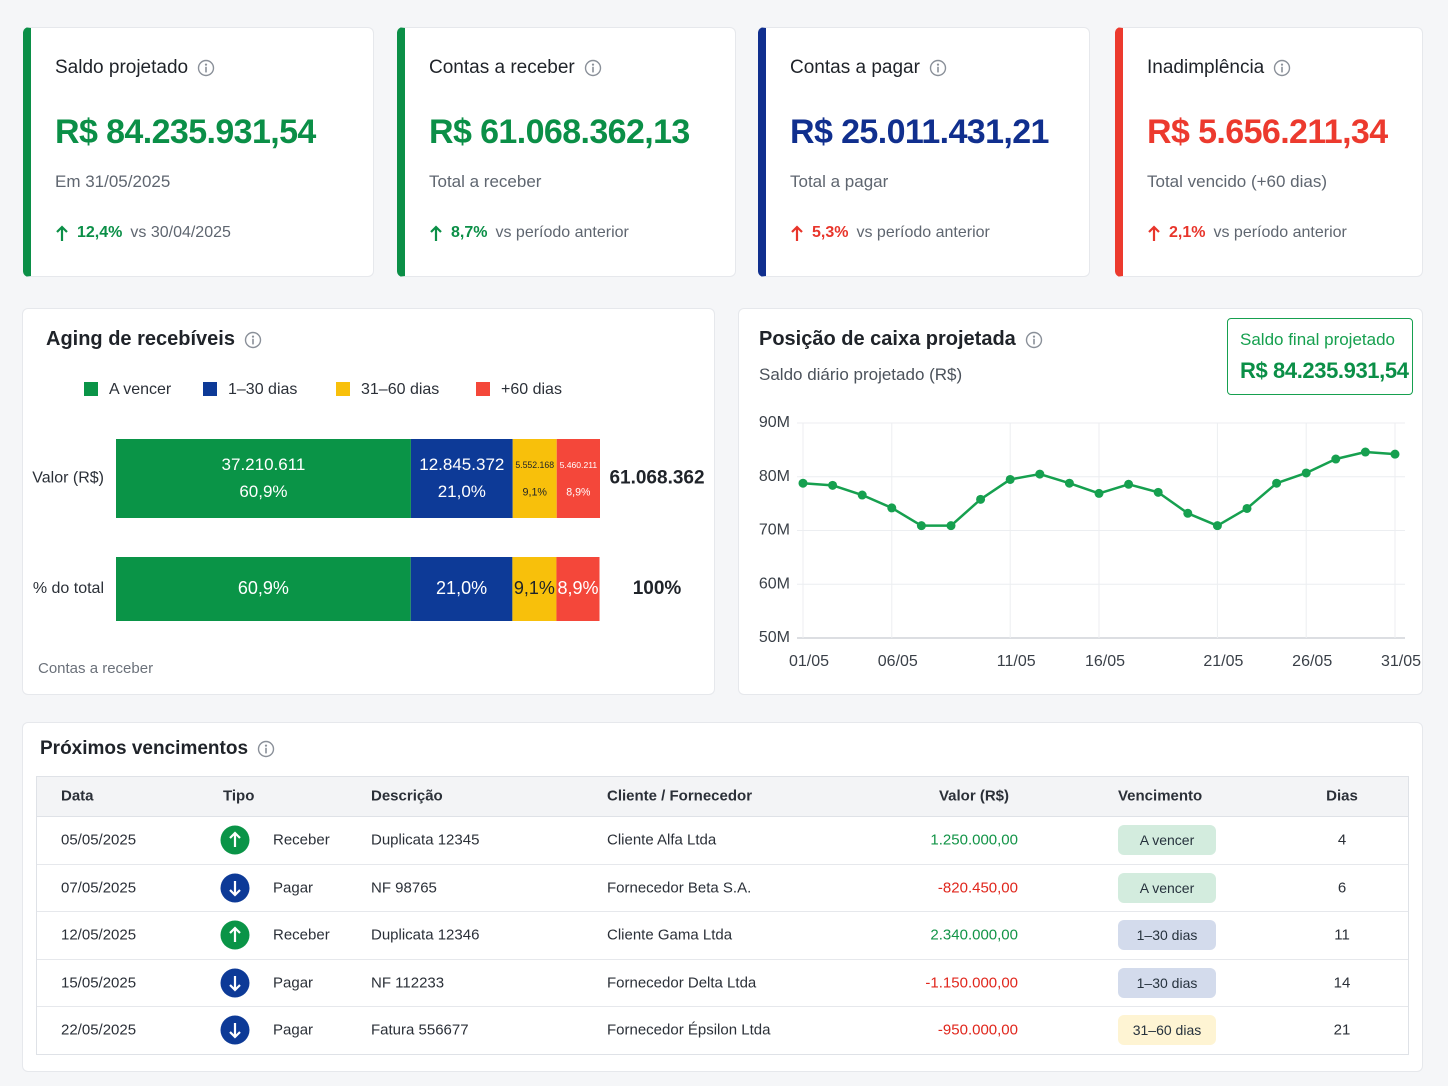 The width and height of the screenshot is (1448, 1086). What do you see at coordinates (420, 1030) in the screenshot?
I see `cell: Fatura 556677` at bounding box center [420, 1030].